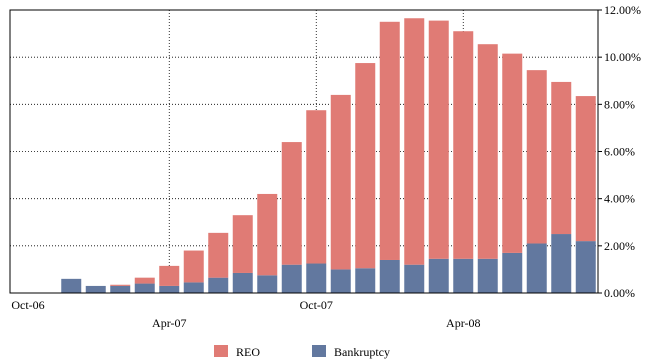 The height and width of the screenshot is (362, 660). What do you see at coordinates (221, 351) in the screenshot?
I see `legend-swatch-reo` at bounding box center [221, 351].